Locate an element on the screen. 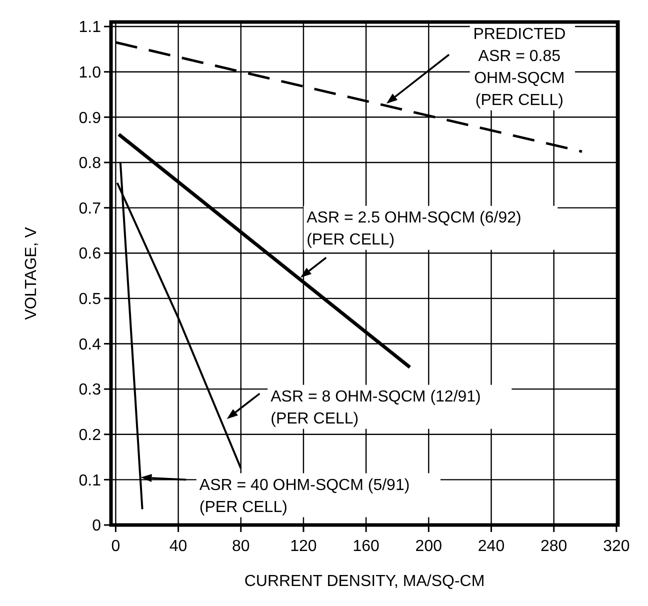 This screenshot has height=606, width=648. x-tick-label: 160 is located at coordinates (366, 546).